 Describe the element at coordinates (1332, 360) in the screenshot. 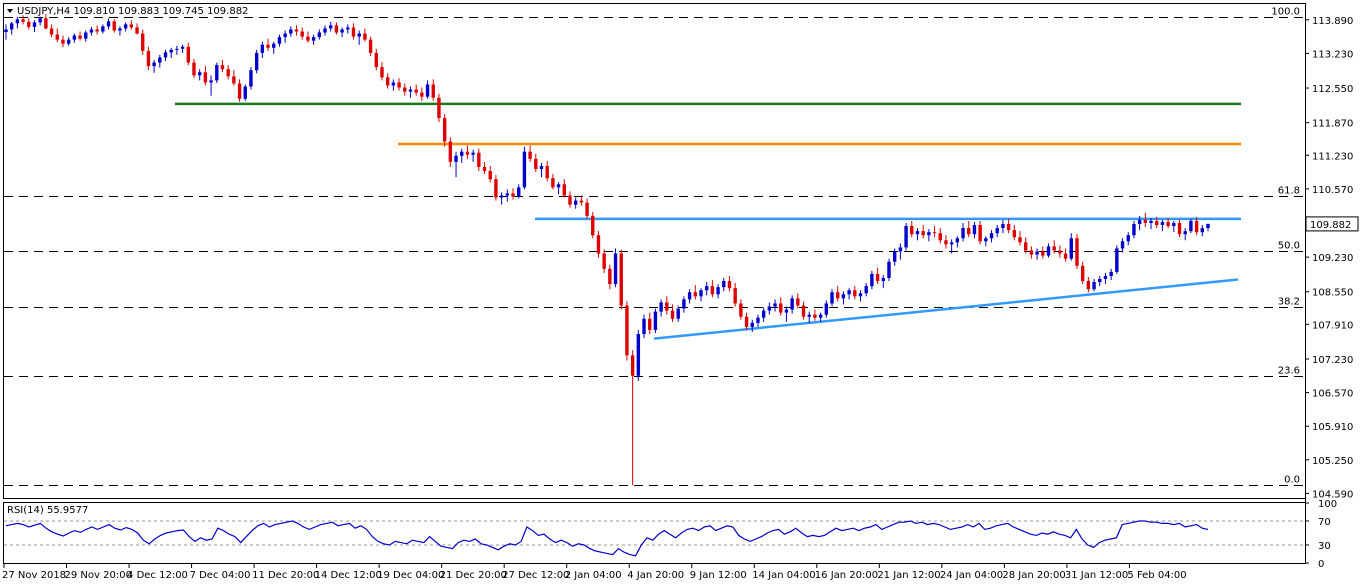

I see `price-tick-label: 107.230` at that location.